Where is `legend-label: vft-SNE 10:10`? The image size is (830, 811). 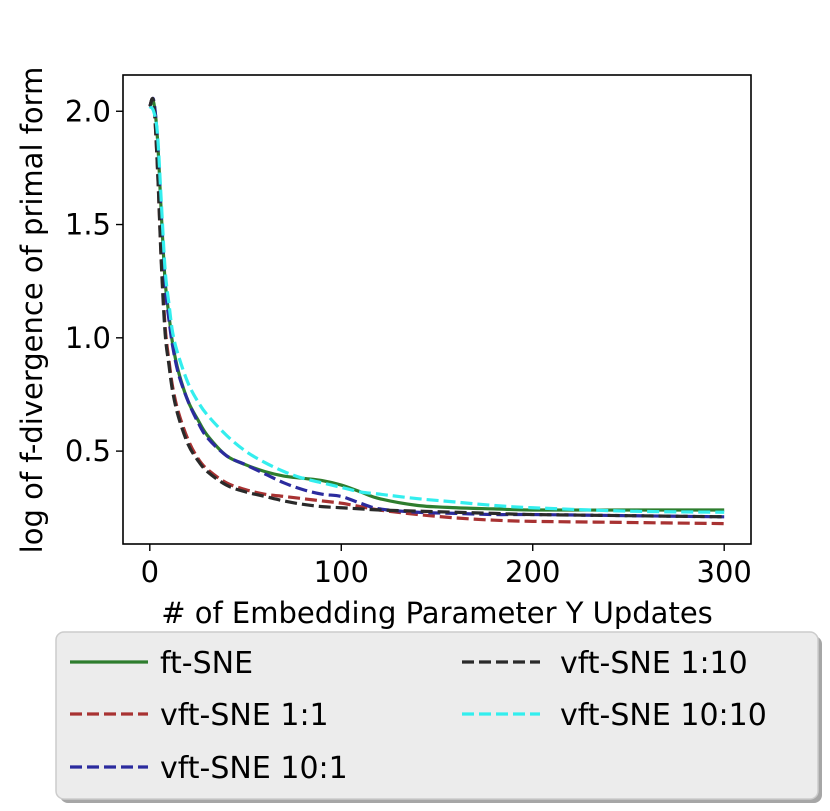
legend-label: vft-SNE 10:10 is located at coordinates (663, 715).